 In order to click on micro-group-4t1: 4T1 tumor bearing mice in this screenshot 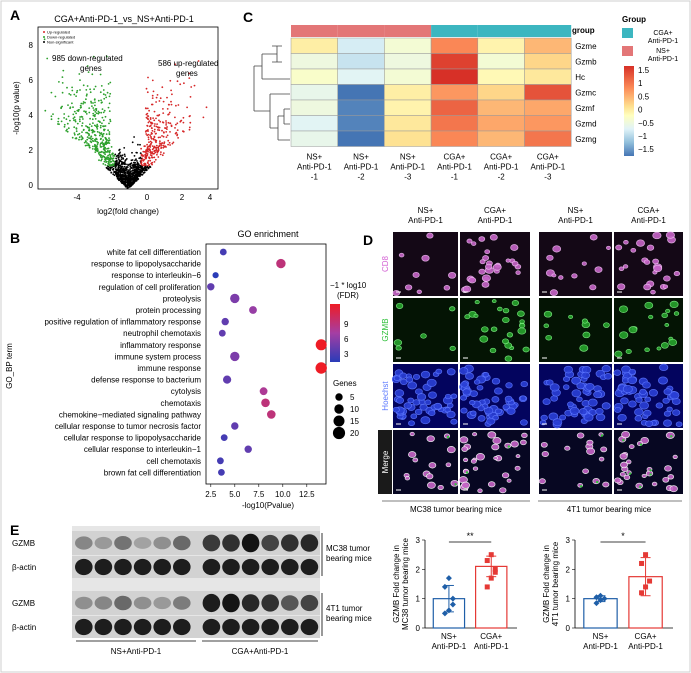, I will do `click(609, 509)`.